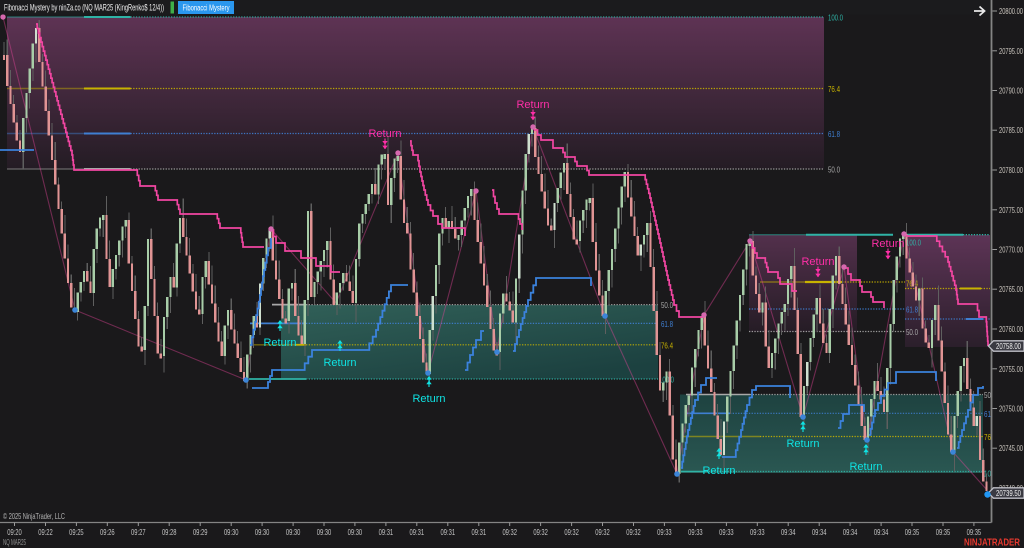 The height and width of the screenshot is (548, 1024). What do you see at coordinates (1011, 11) in the screenshot?
I see `svg-text: 20800.00` at bounding box center [1011, 11].